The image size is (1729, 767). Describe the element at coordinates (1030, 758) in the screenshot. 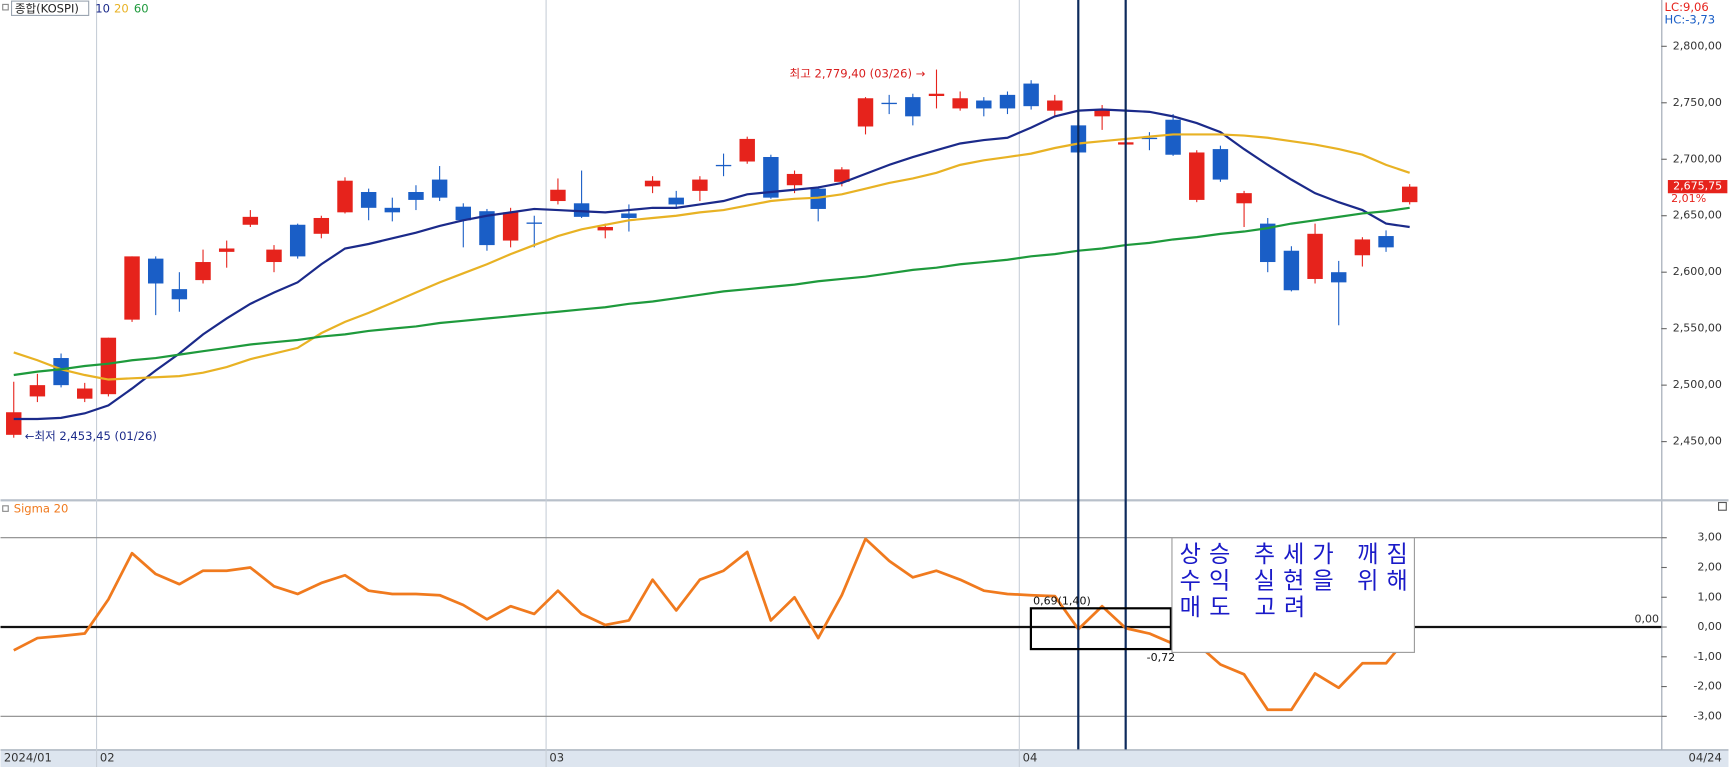

I see `x-tick-label: 04` at that location.